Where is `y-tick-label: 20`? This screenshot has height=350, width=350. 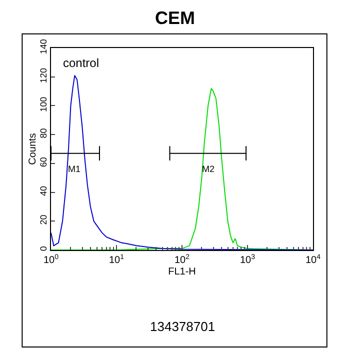
y-tick-label: 20 is located at coordinates (43, 219).